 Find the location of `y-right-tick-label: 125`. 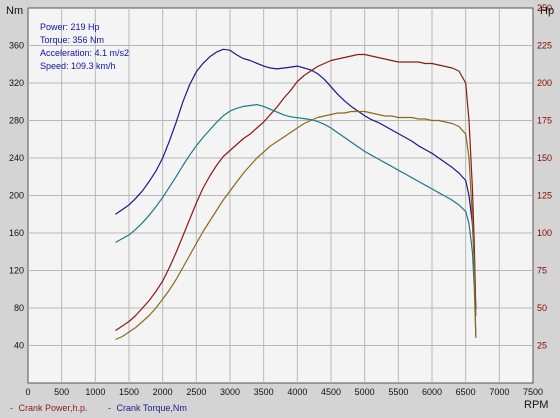

y-right-tick-label: 125 is located at coordinates (544, 196).